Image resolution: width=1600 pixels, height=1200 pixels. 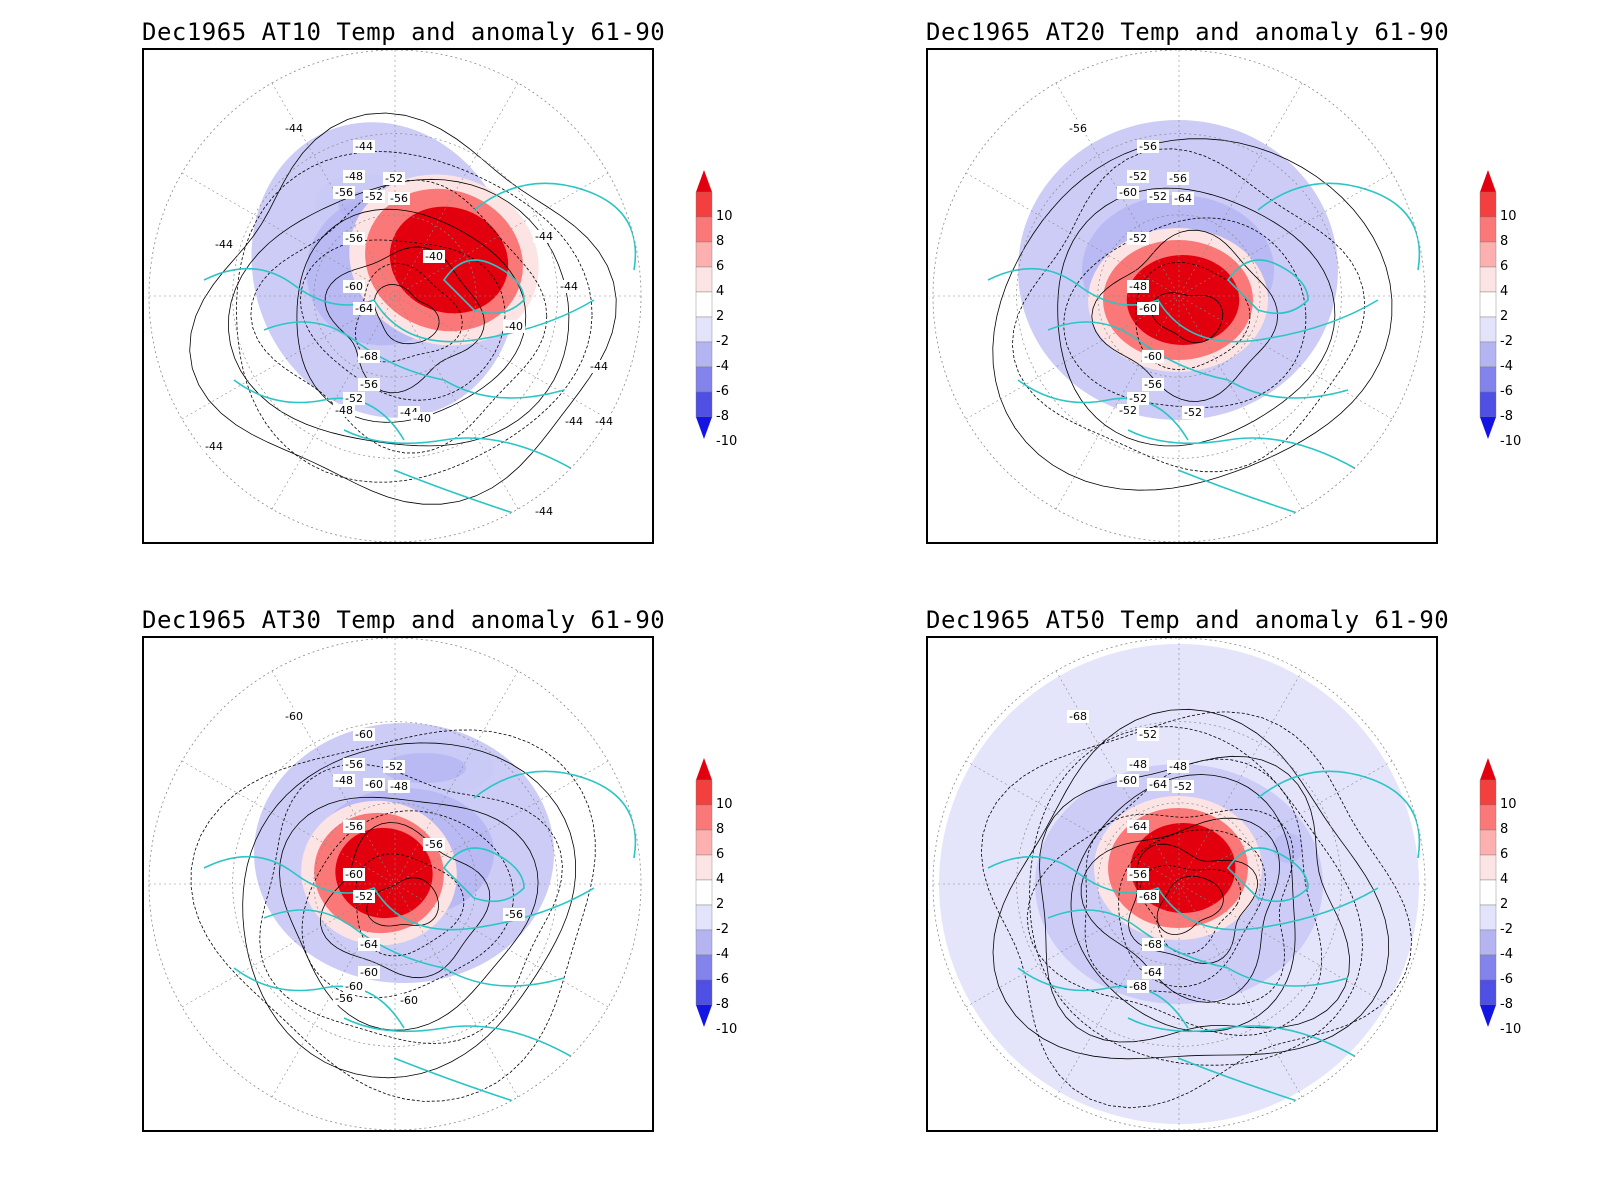 I want to click on colorbar-tick-label: -2, so click(x=1506, y=929).